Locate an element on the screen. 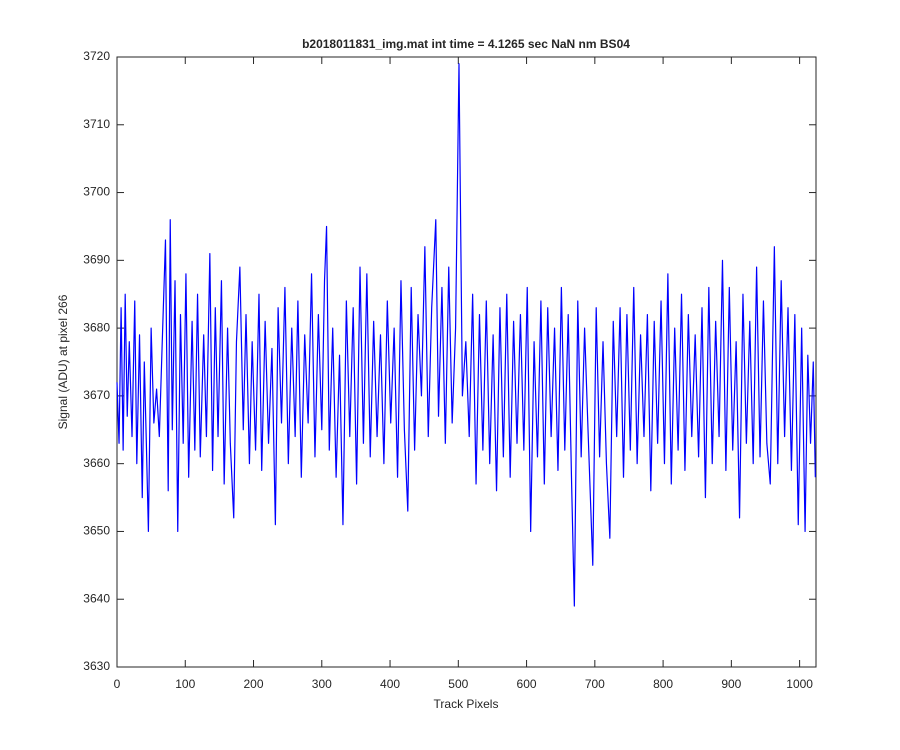 The width and height of the screenshot is (900, 750). x-tick-label: 400 is located at coordinates (390, 684).